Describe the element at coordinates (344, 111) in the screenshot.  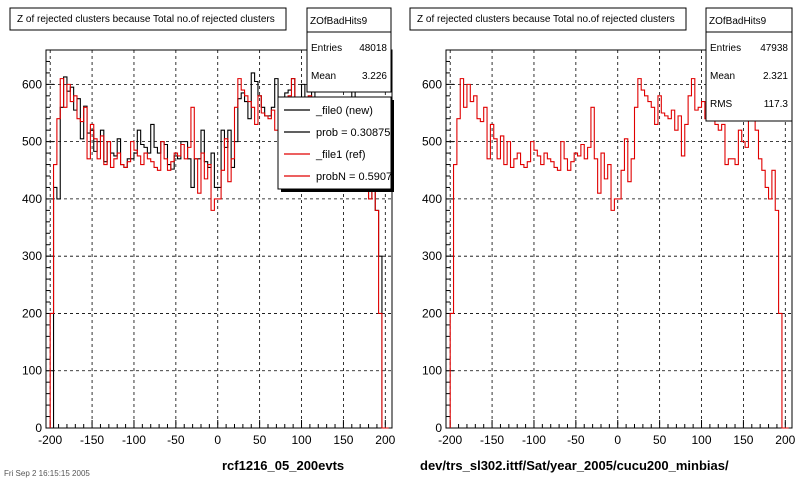
I see `legend-label: _file0 (new)` at that location.